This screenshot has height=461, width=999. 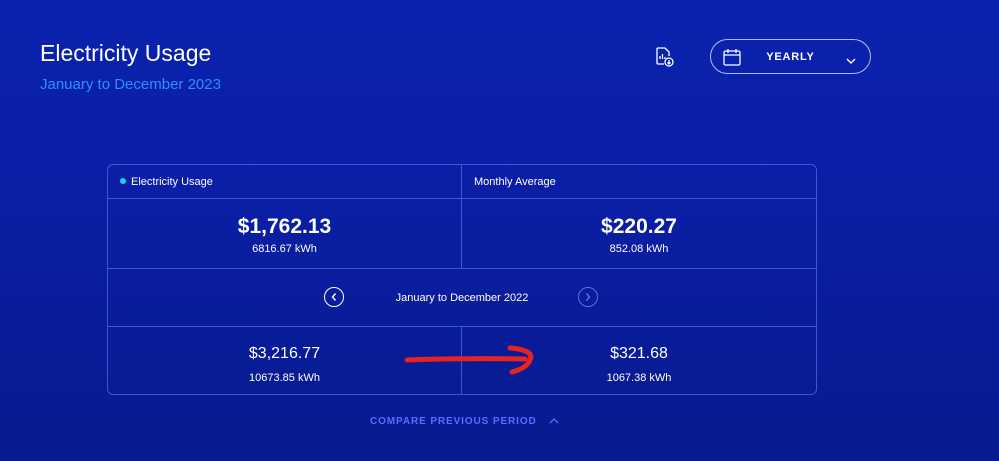 I want to click on summary-header-row: Electricity Usage Monthly Average, so click(x=462, y=182).